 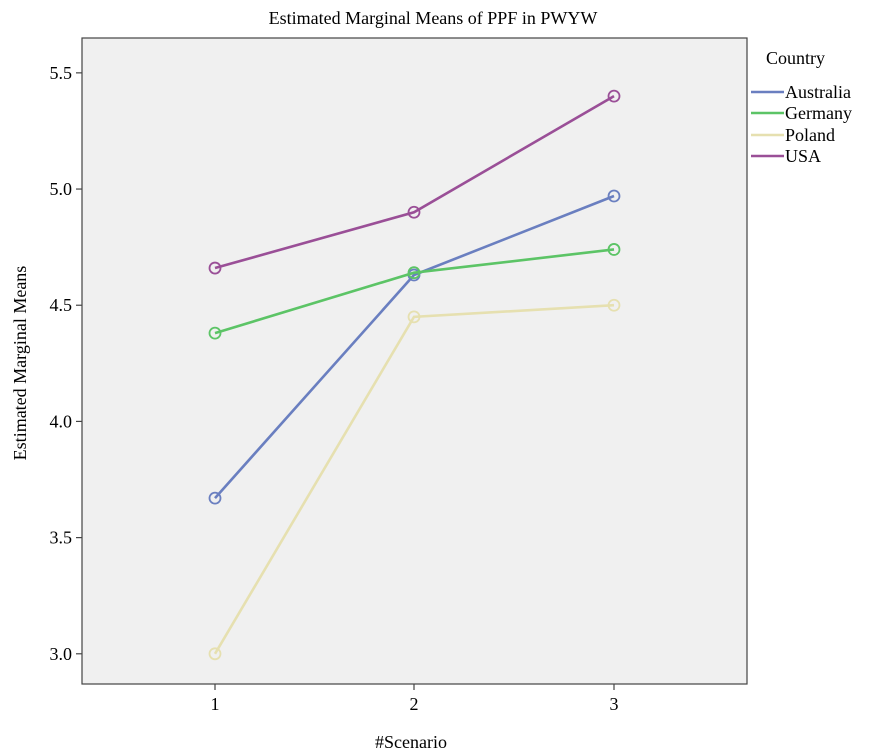 I want to click on y-tick-label: 3.5, so click(x=61, y=538).